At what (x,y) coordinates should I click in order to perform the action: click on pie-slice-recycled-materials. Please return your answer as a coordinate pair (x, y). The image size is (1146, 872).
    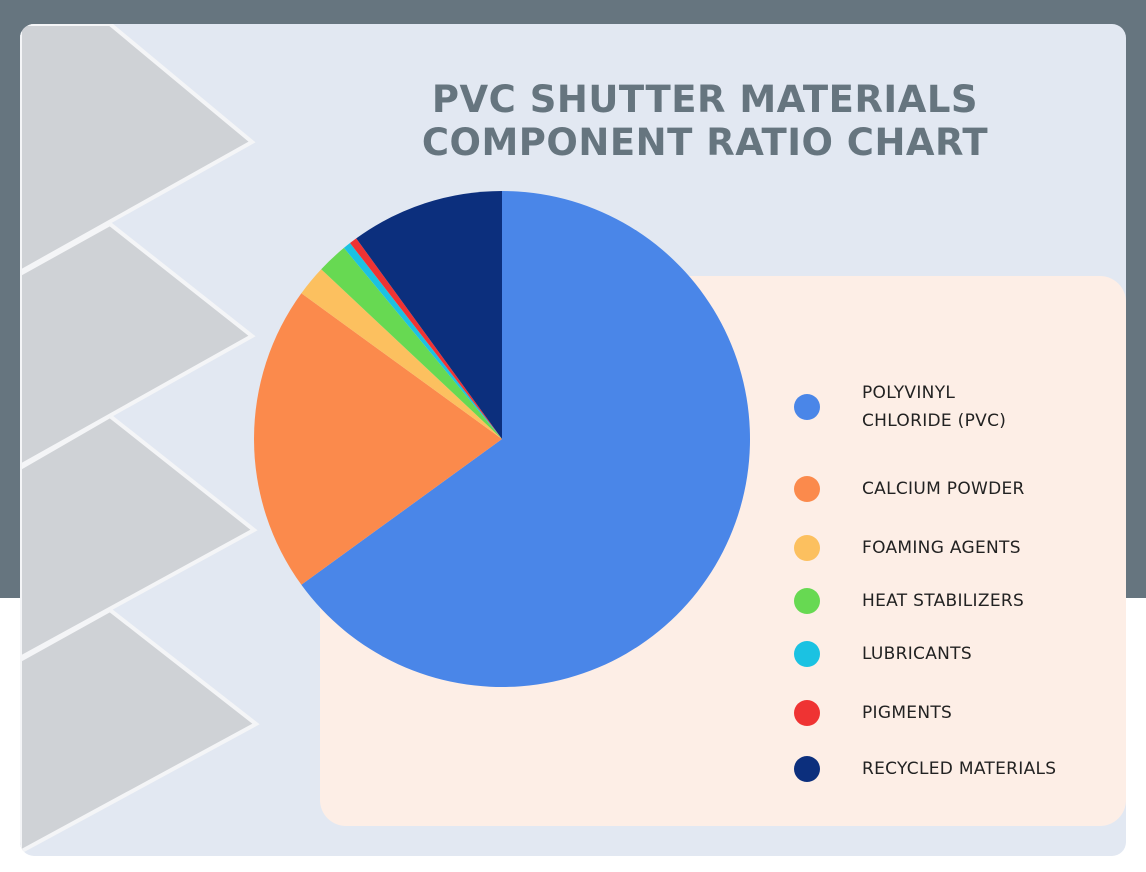
    Looking at the image, I should click on (429, 315).